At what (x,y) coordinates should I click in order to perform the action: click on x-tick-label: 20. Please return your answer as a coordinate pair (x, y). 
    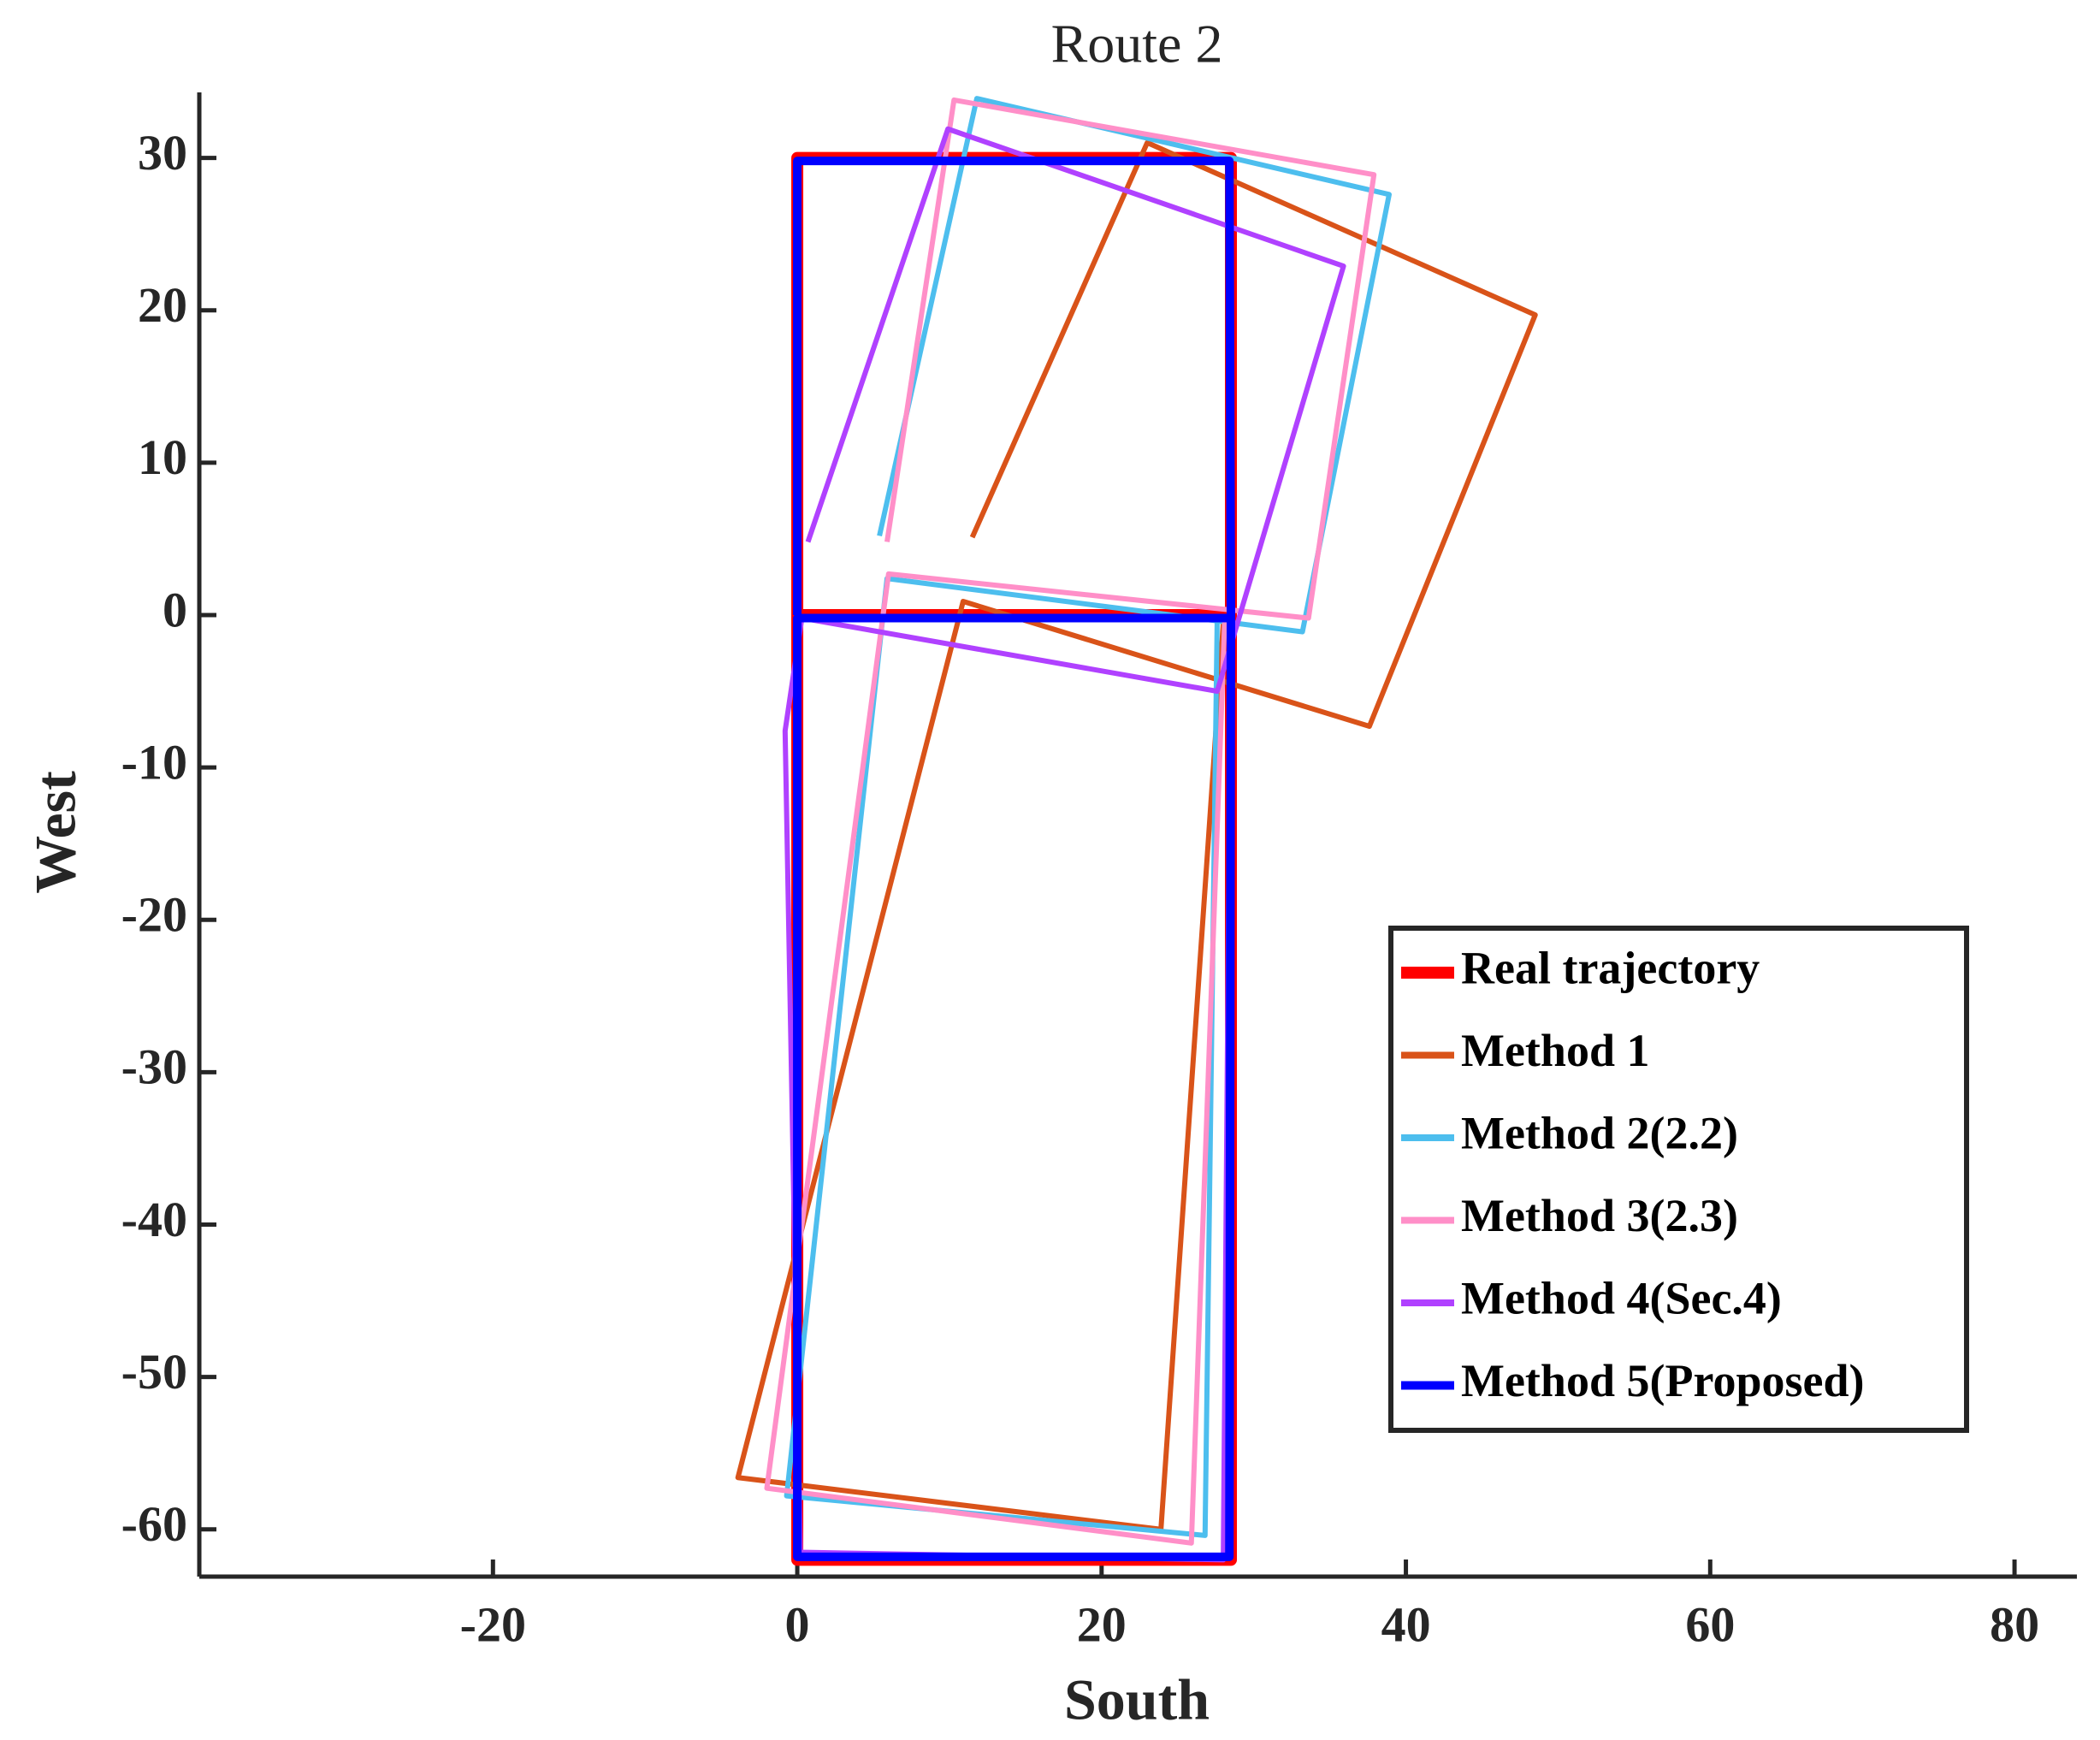
    Looking at the image, I should click on (1102, 1624).